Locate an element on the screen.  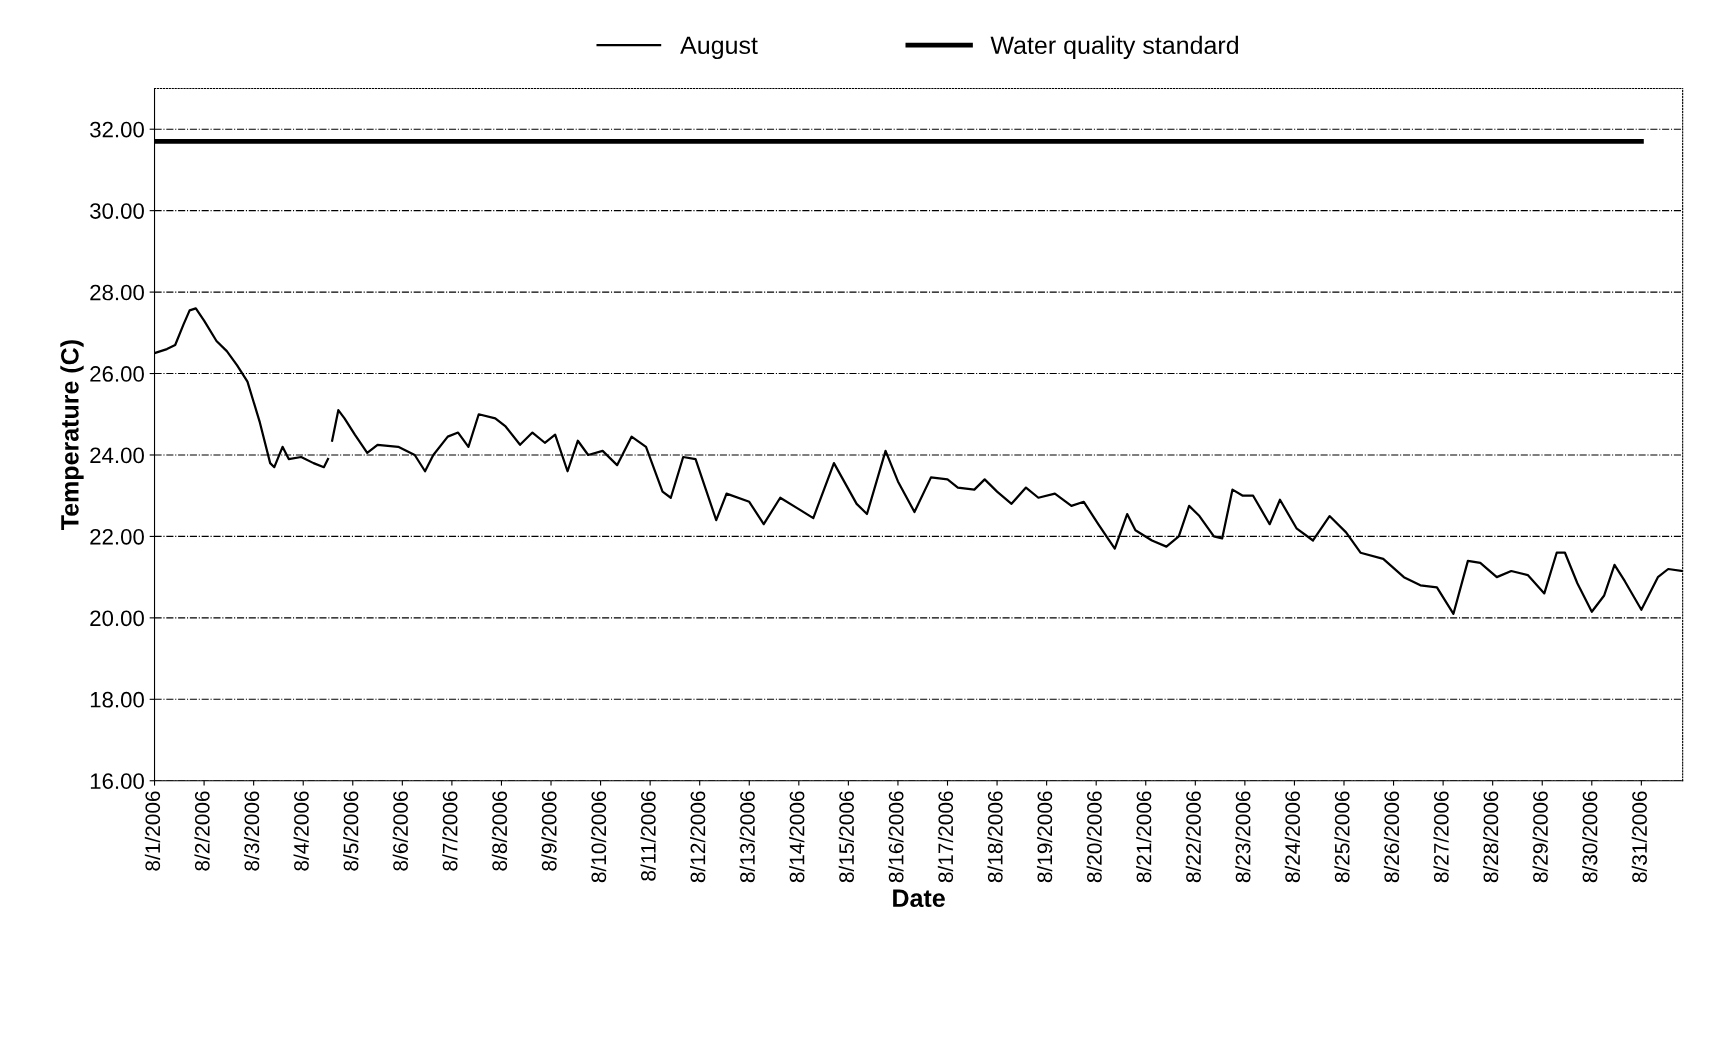
x-axis-title: Date is located at coordinates (919, 898).